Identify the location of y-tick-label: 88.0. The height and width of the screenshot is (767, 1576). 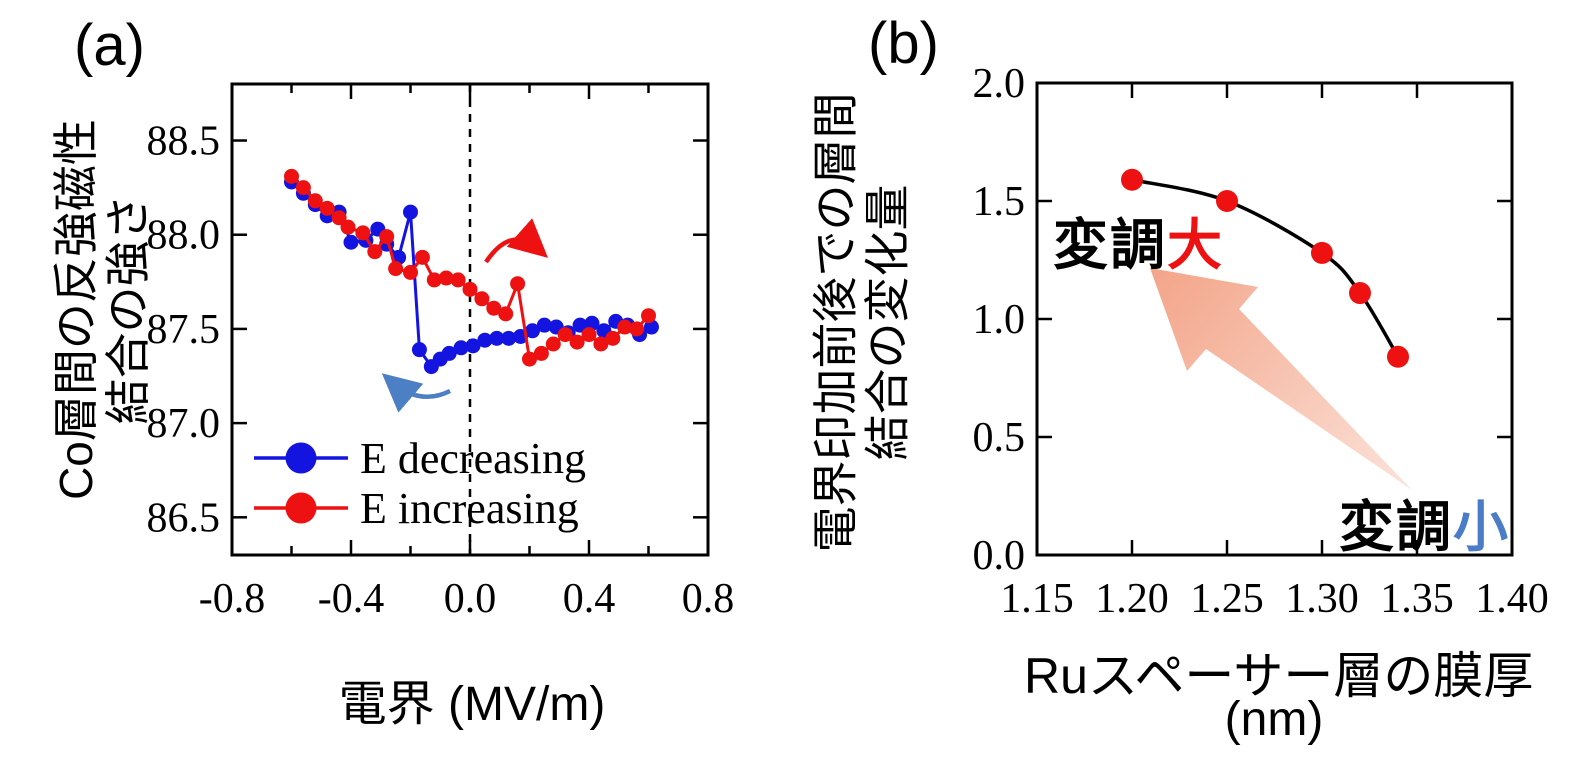
(184, 236).